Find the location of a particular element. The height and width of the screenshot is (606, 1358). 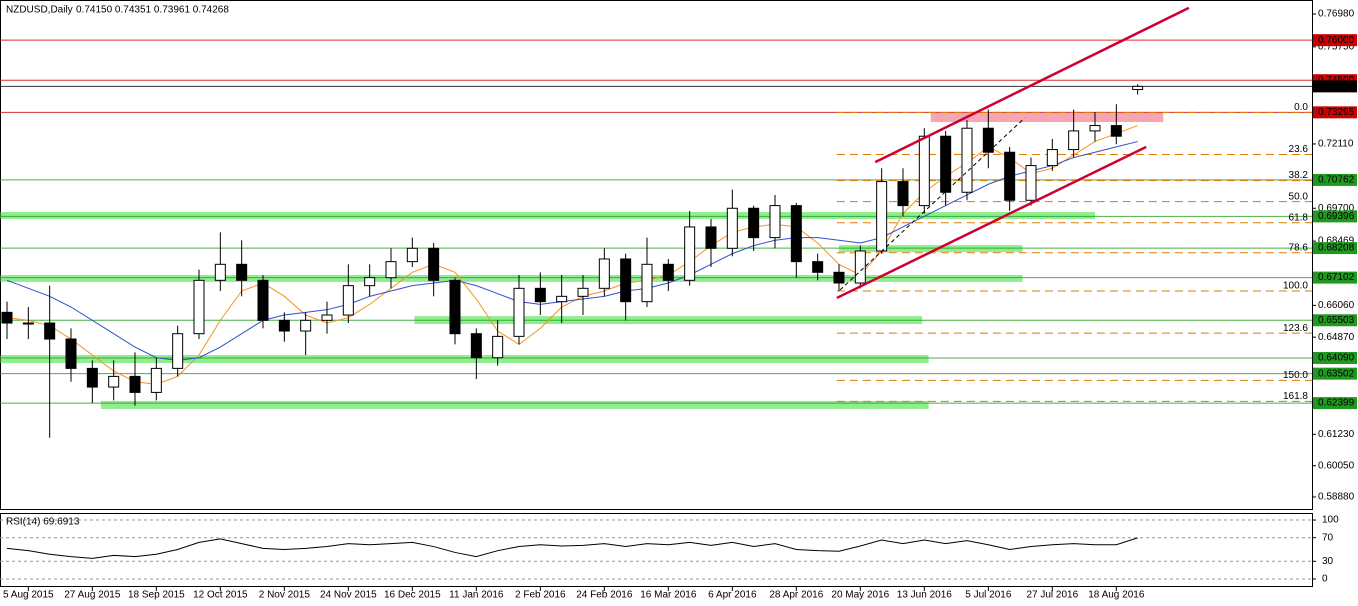

level-label: 0.70762 is located at coordinates (1336, 180).